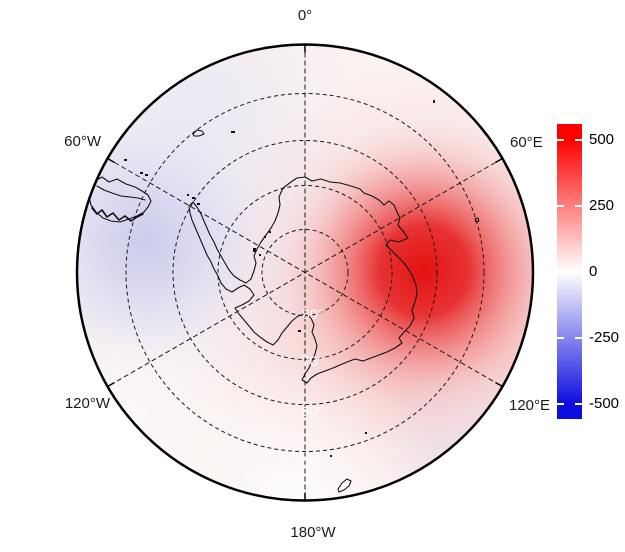  What do you see at coordinates (602, 139) in the screenshot?
I see `colorbar-label-500: 500` at bounding box center [602, 139].